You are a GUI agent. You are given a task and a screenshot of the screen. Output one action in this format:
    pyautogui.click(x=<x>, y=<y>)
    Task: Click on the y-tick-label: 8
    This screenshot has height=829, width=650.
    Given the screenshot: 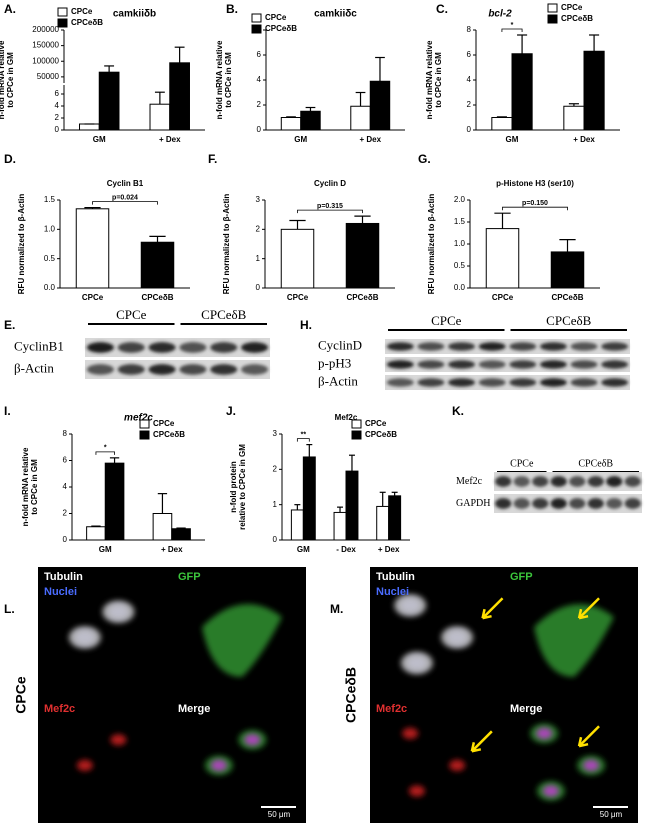 What is the action you would take?
    pyautogui.click(x=469, y=29)
    